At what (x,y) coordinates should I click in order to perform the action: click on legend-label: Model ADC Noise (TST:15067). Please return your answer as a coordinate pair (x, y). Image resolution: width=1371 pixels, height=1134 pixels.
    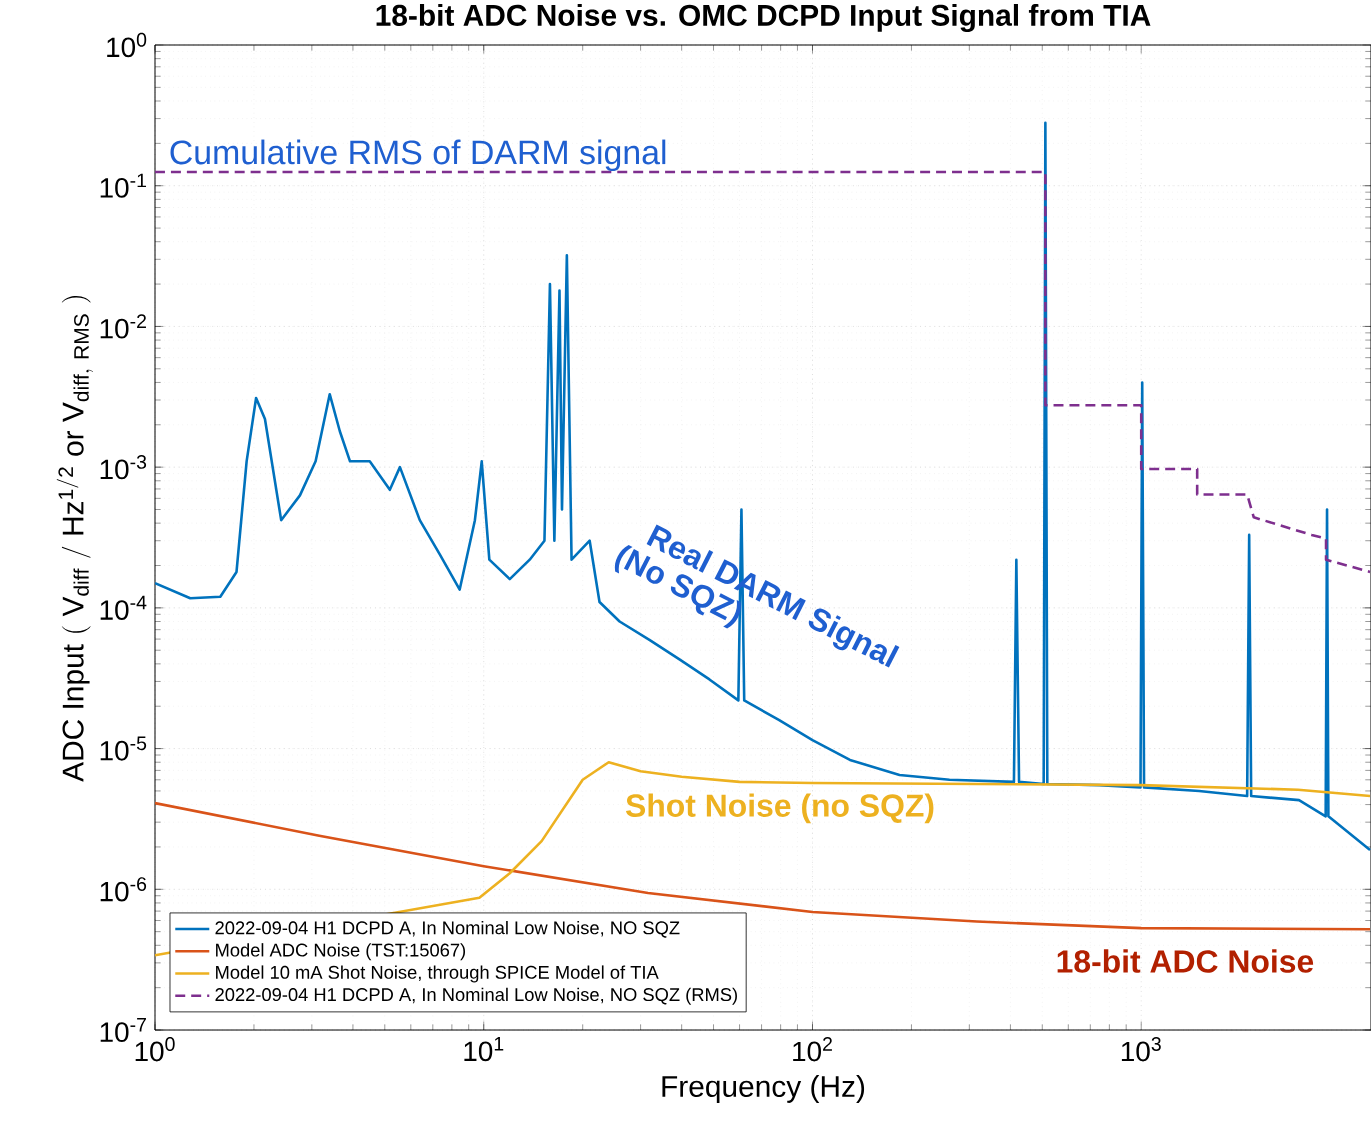
    Looking at the image, I should click on (341, 952).